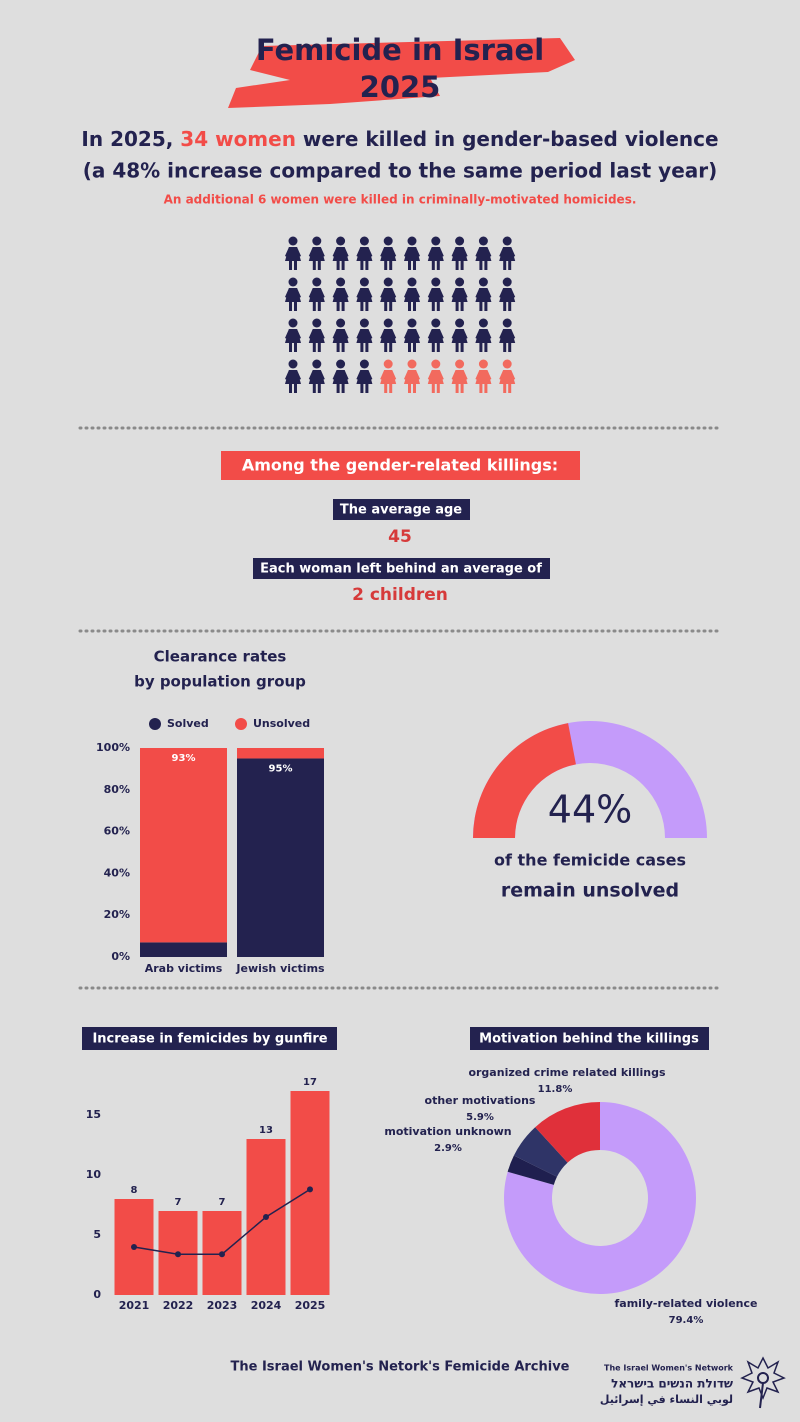 The width and height of the screenshot is (800, 1422). I want to click on slice-value: 11.8%, so click(555, 1089).